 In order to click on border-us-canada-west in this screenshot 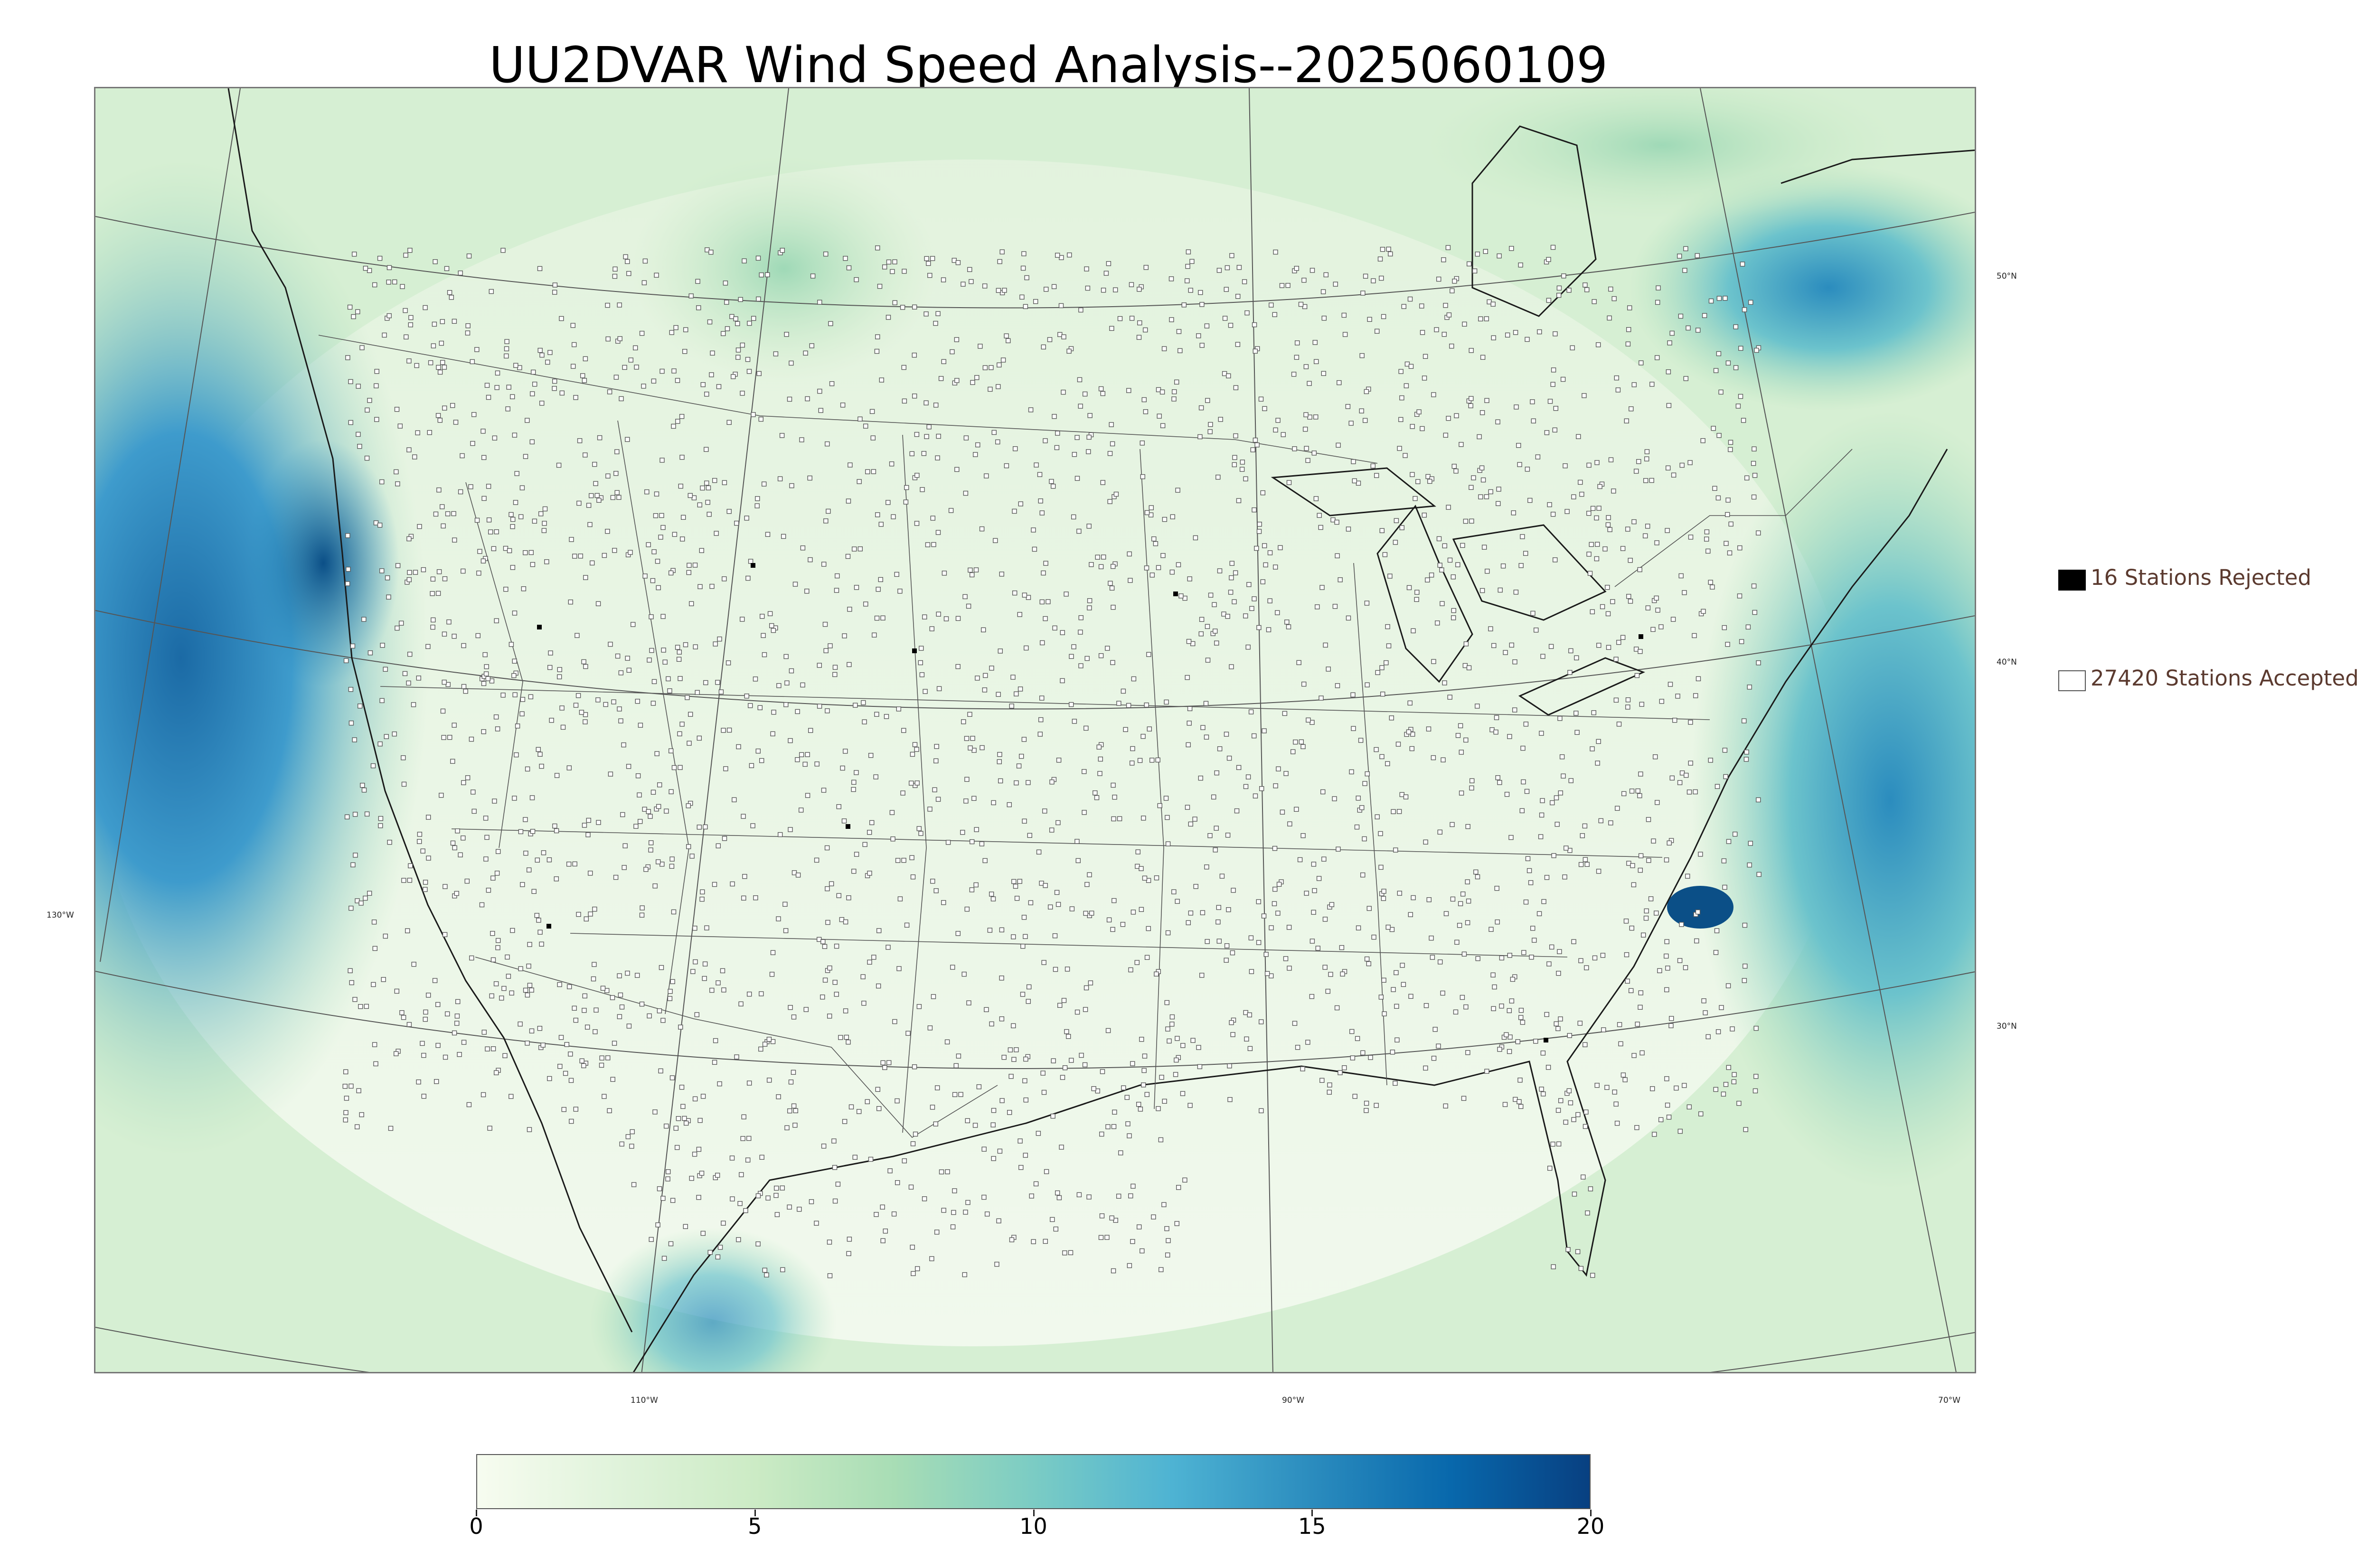, I will do `click(848, 400)`.